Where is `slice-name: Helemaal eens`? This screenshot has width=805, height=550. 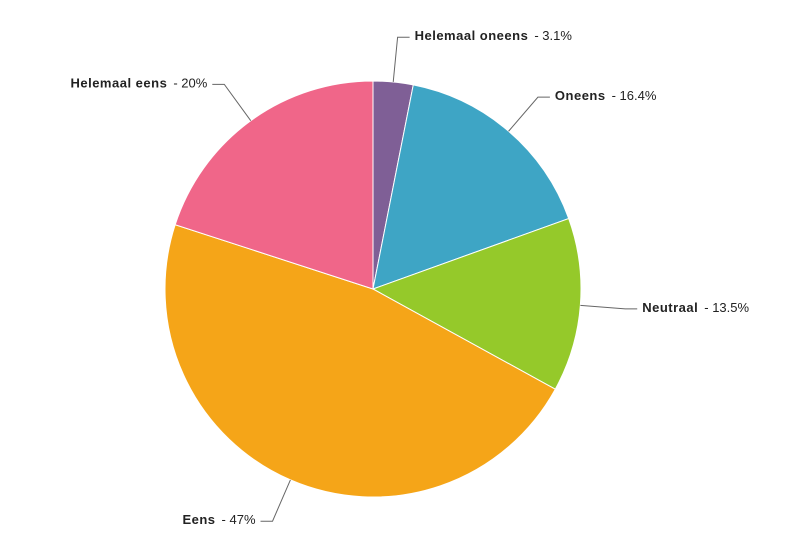 slice-name: Helemaal eens is located at coordinates (118, 83).